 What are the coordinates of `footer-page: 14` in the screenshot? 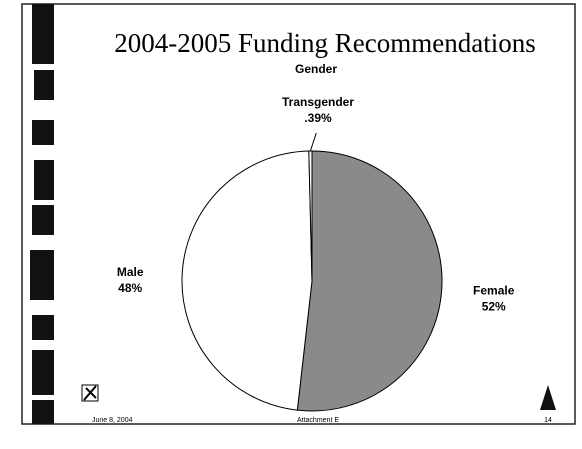 It's located at (548, 420).